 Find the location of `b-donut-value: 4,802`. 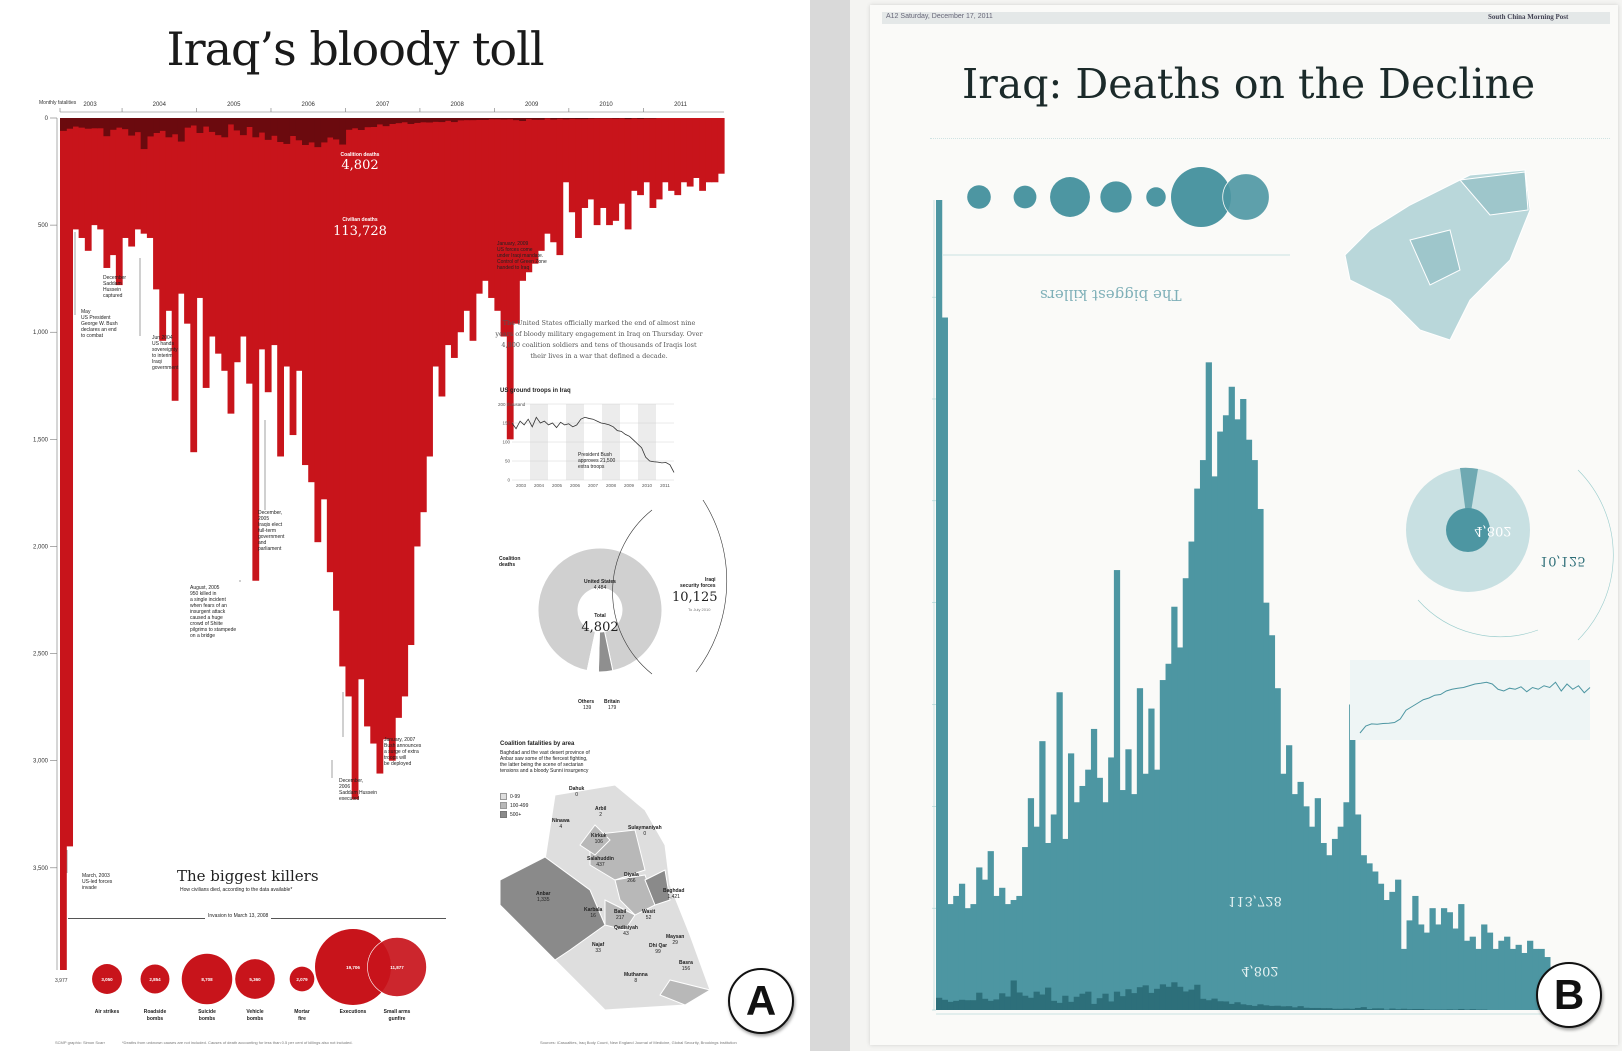

b-donut-value: 4,802 is located at coordinates (1493, 530).